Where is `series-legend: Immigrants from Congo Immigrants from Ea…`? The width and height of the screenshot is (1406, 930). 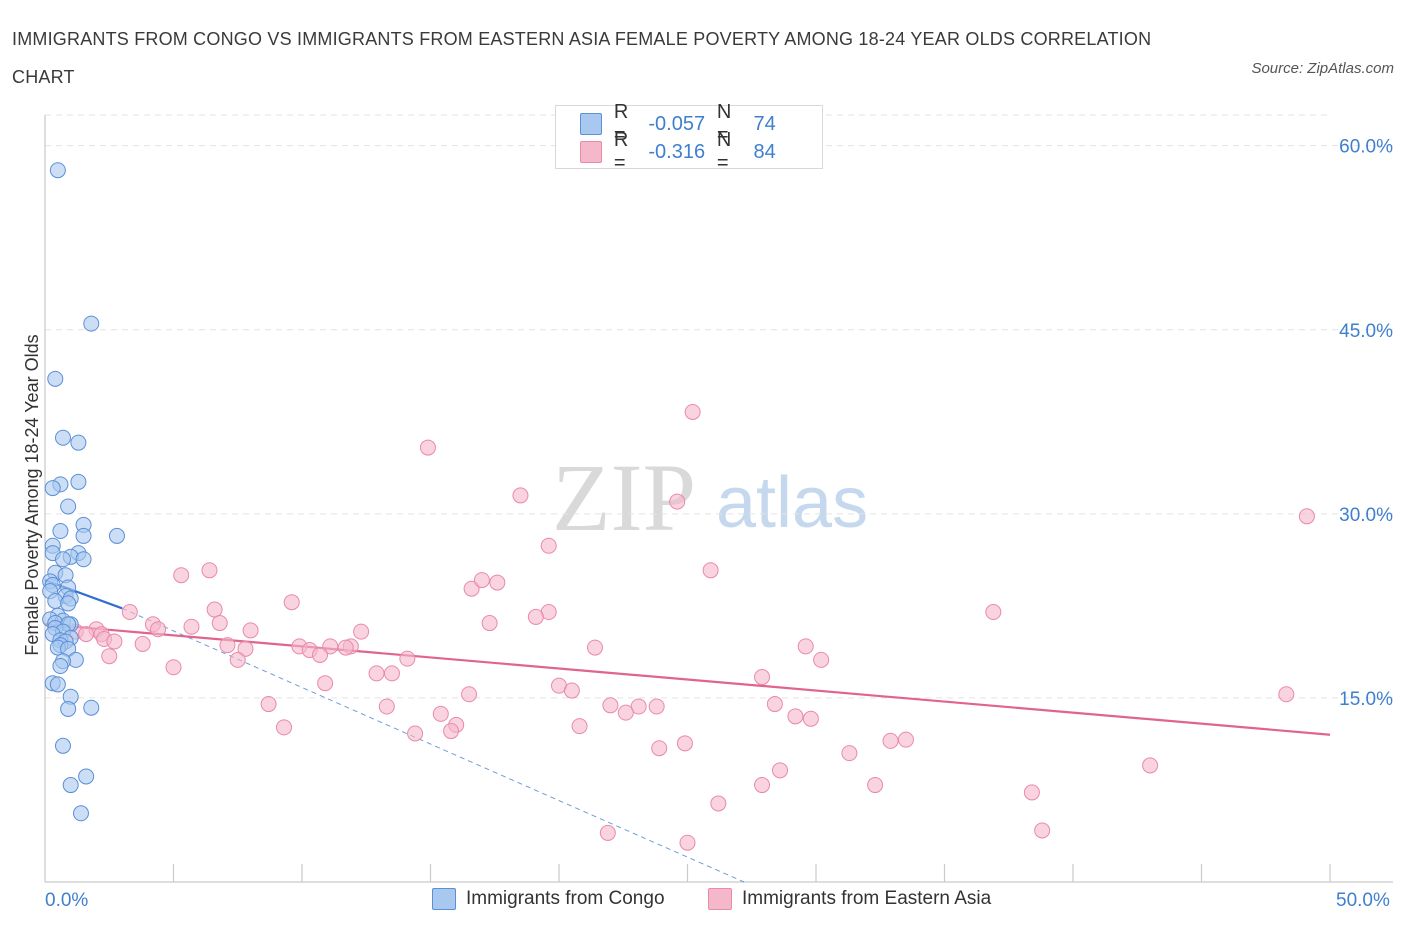
series-legend: Immigrants from Congo Immigrants from Ea… is located at coordinates (703, 903).